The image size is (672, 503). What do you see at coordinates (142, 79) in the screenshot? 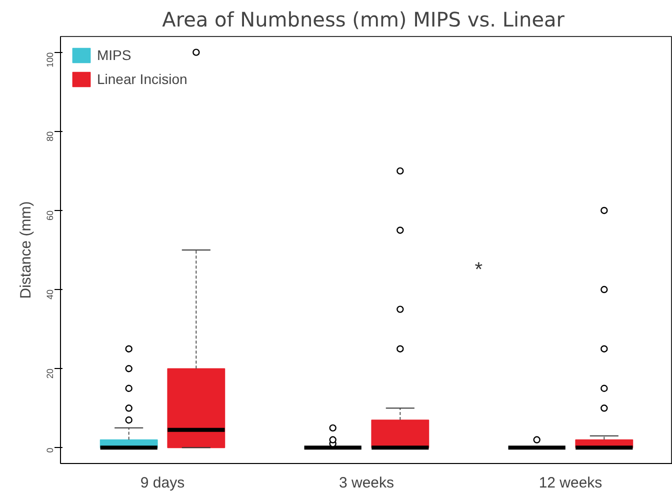
I see `legend-label: Linear Incision` at bounding box center [142, 79].